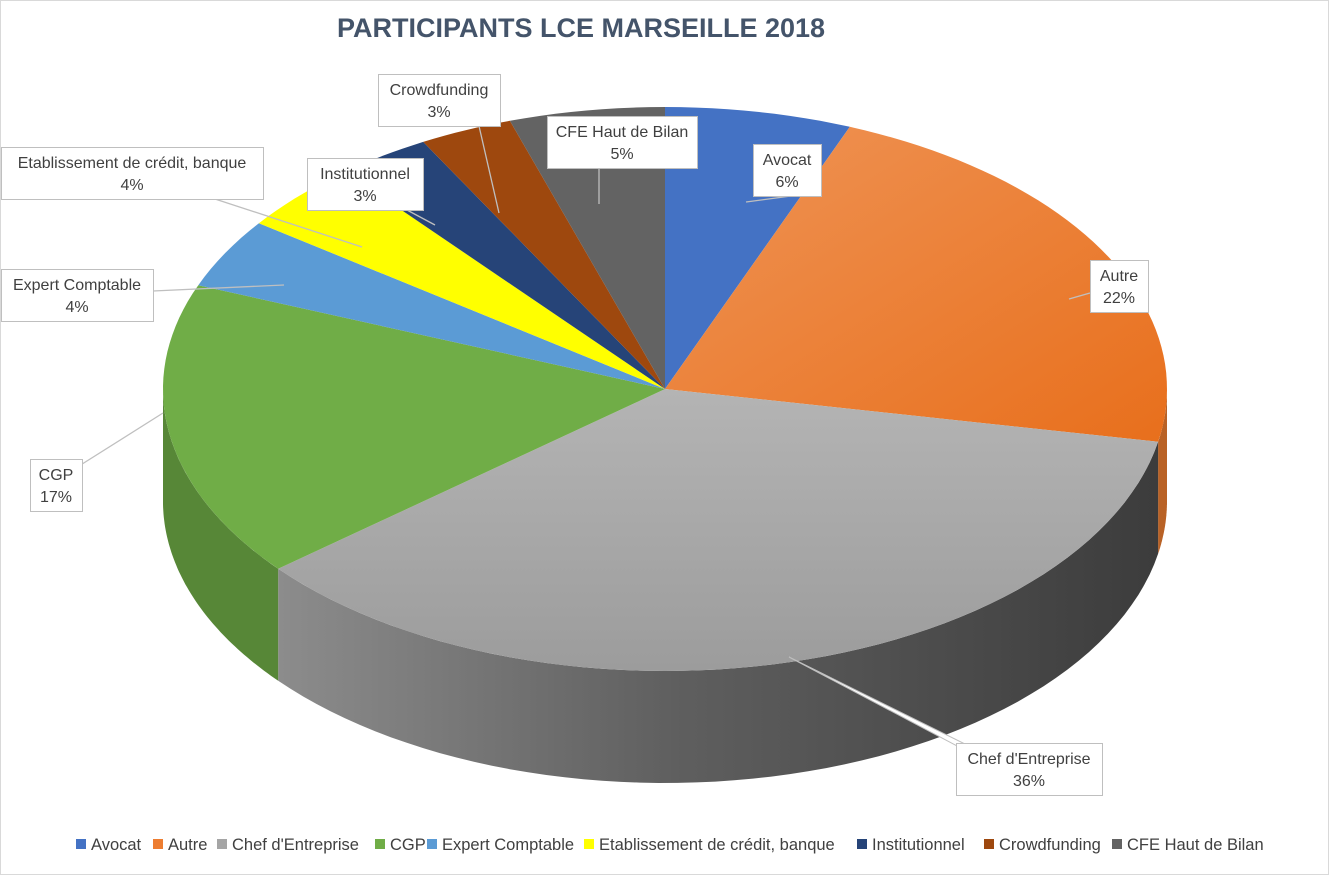 The image size is (1329, 876). Describe the element at coordinates (717, 845) in the screenshot. I see `legend-label: Etablissement de crédit, banque` at that location.